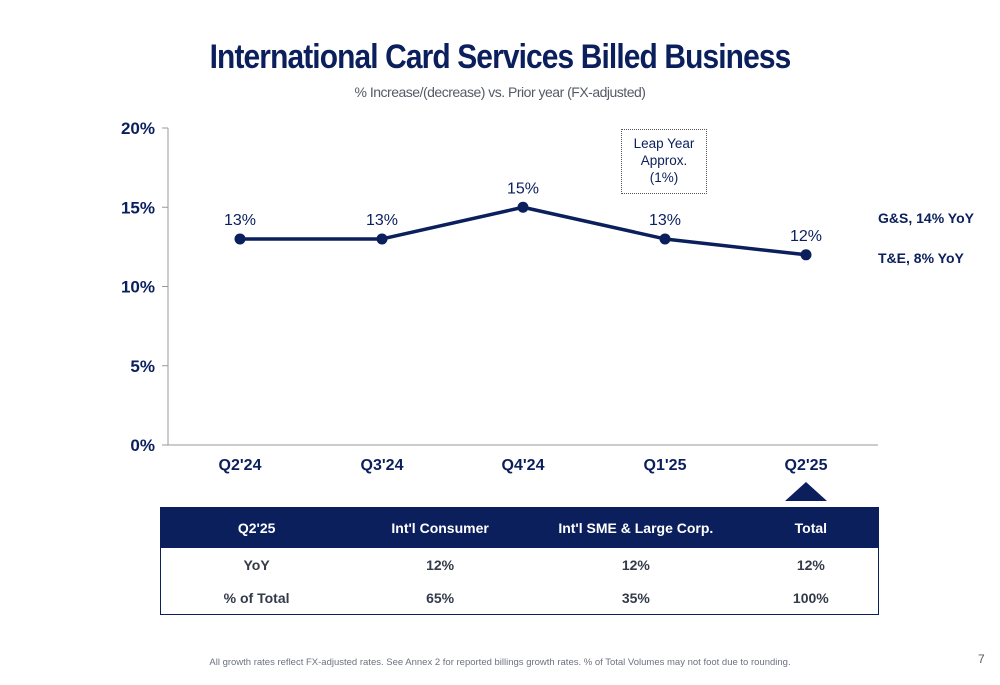 This screenshot has width=1000, height=685. Describe the element at coordinates (981, 659) in the screenshot. I see `page-number: 7` at that location.